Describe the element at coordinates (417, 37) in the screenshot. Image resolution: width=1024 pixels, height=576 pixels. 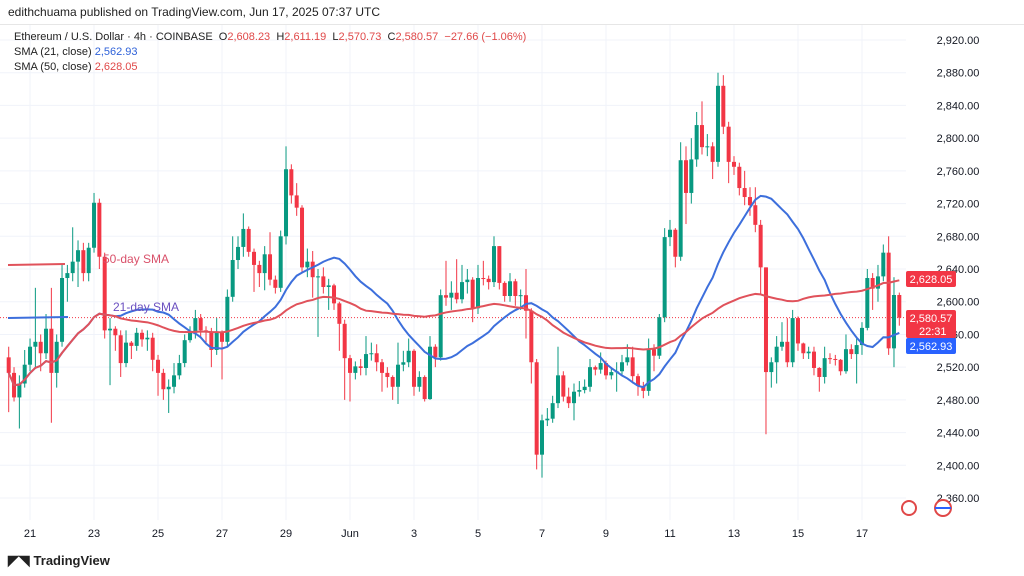
I see `close-value: 2,580.57` at that location.